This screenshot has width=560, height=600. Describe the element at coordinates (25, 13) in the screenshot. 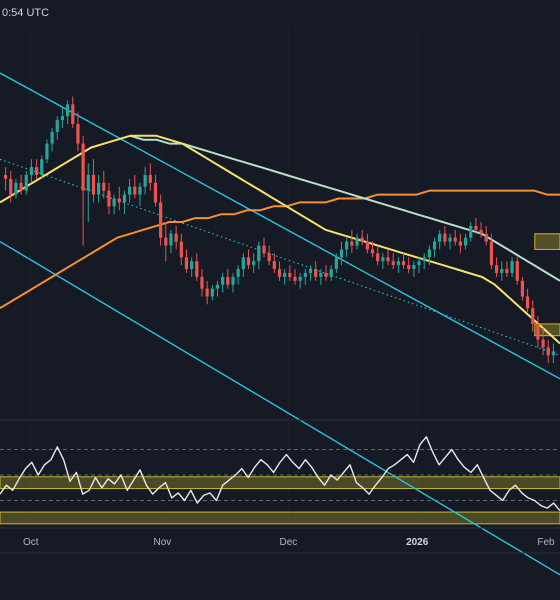

I see `header-timestamp: 0:54 UTC` at that location.